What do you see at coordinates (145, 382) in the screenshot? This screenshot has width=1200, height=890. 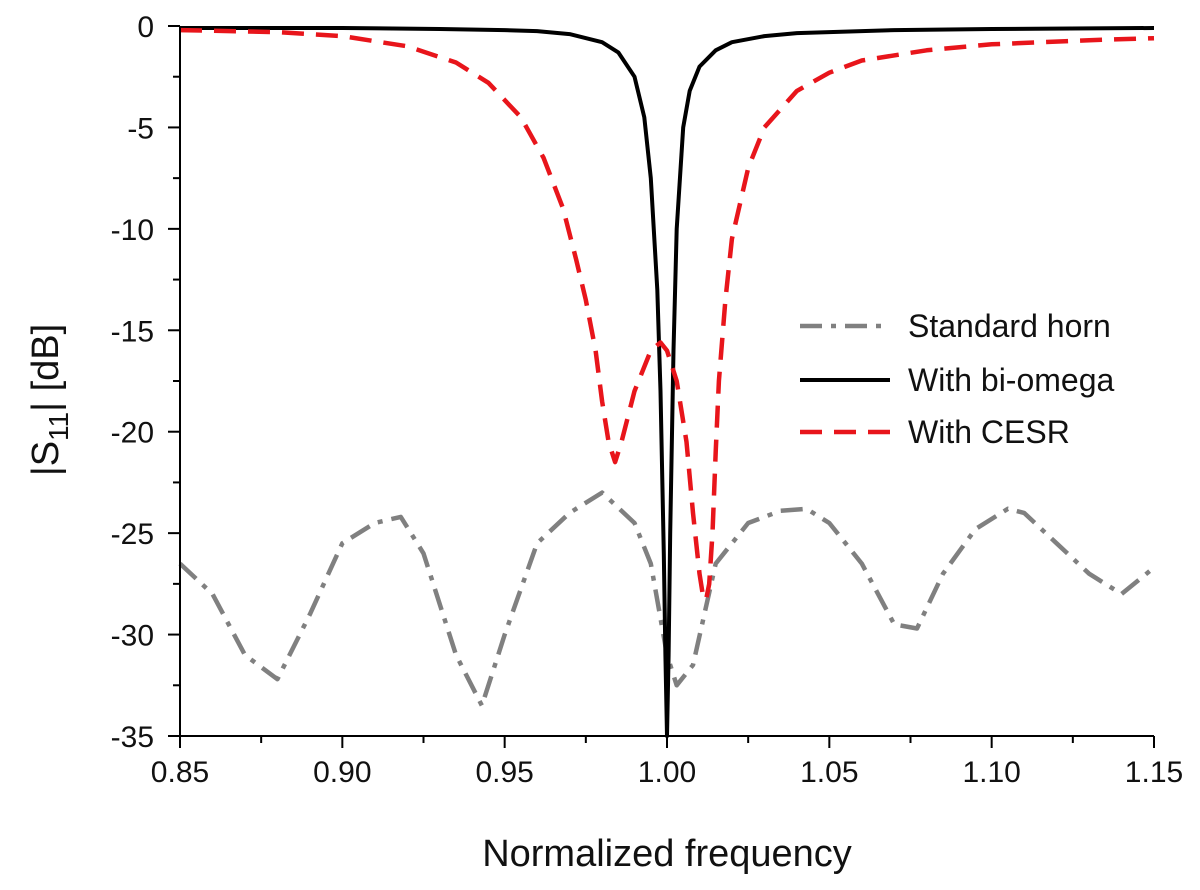 I see `y-ticks: 0 -5 -10 -15 -20 -25 -30 -35` at bounding box center [145, 382].